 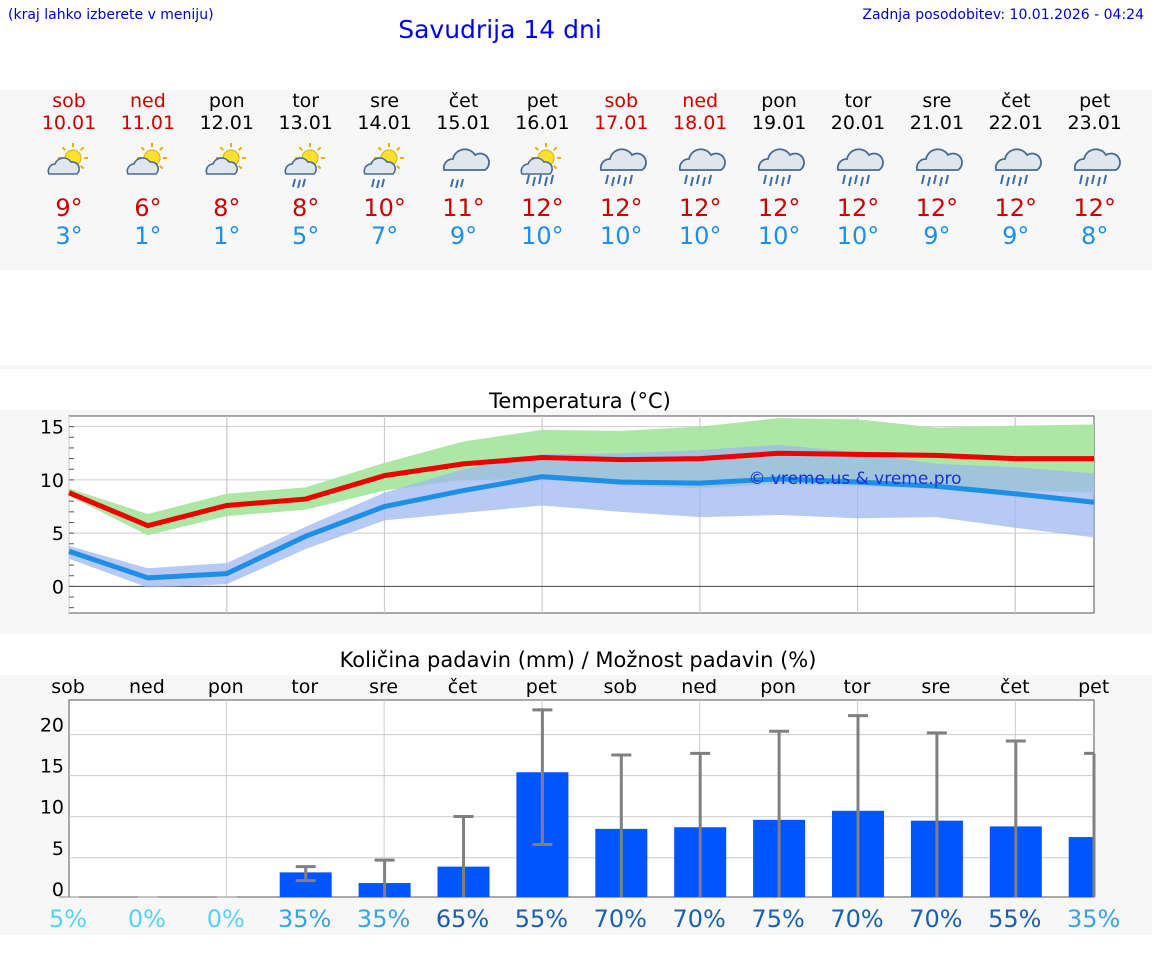 What do you see at coordinates (621, 123) in the screenshot?
I see `day-date: 17.01` at bounding box center [621, 123].